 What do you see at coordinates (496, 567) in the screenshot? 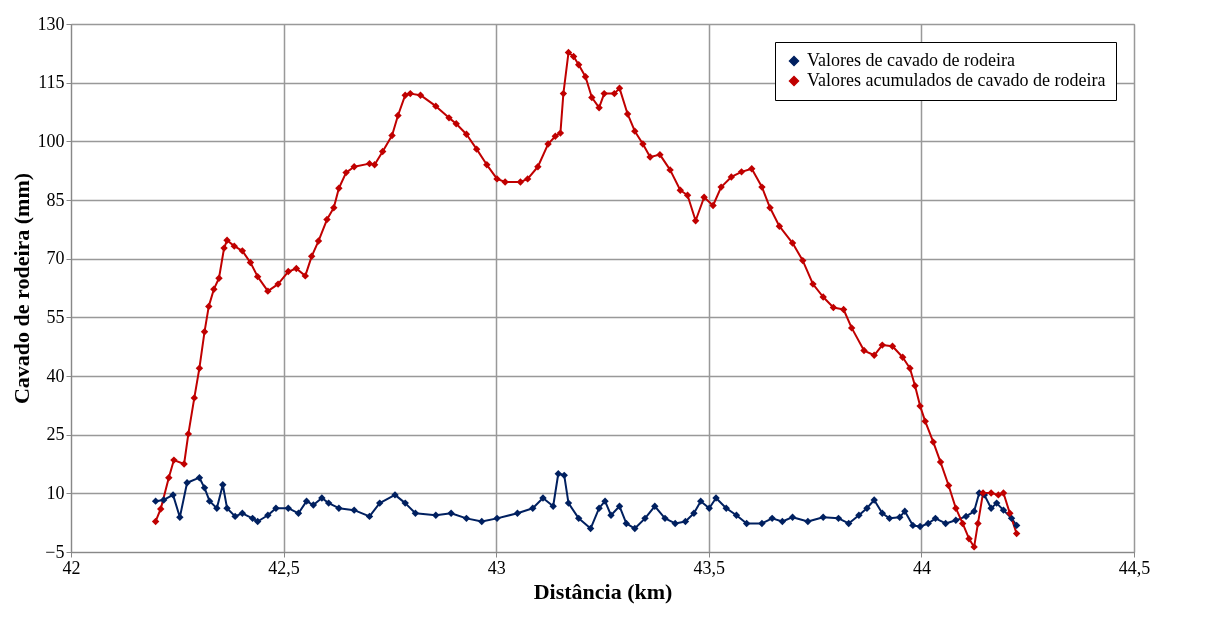
I see `x-tick-label: 43` at bounding box center [496, 567].